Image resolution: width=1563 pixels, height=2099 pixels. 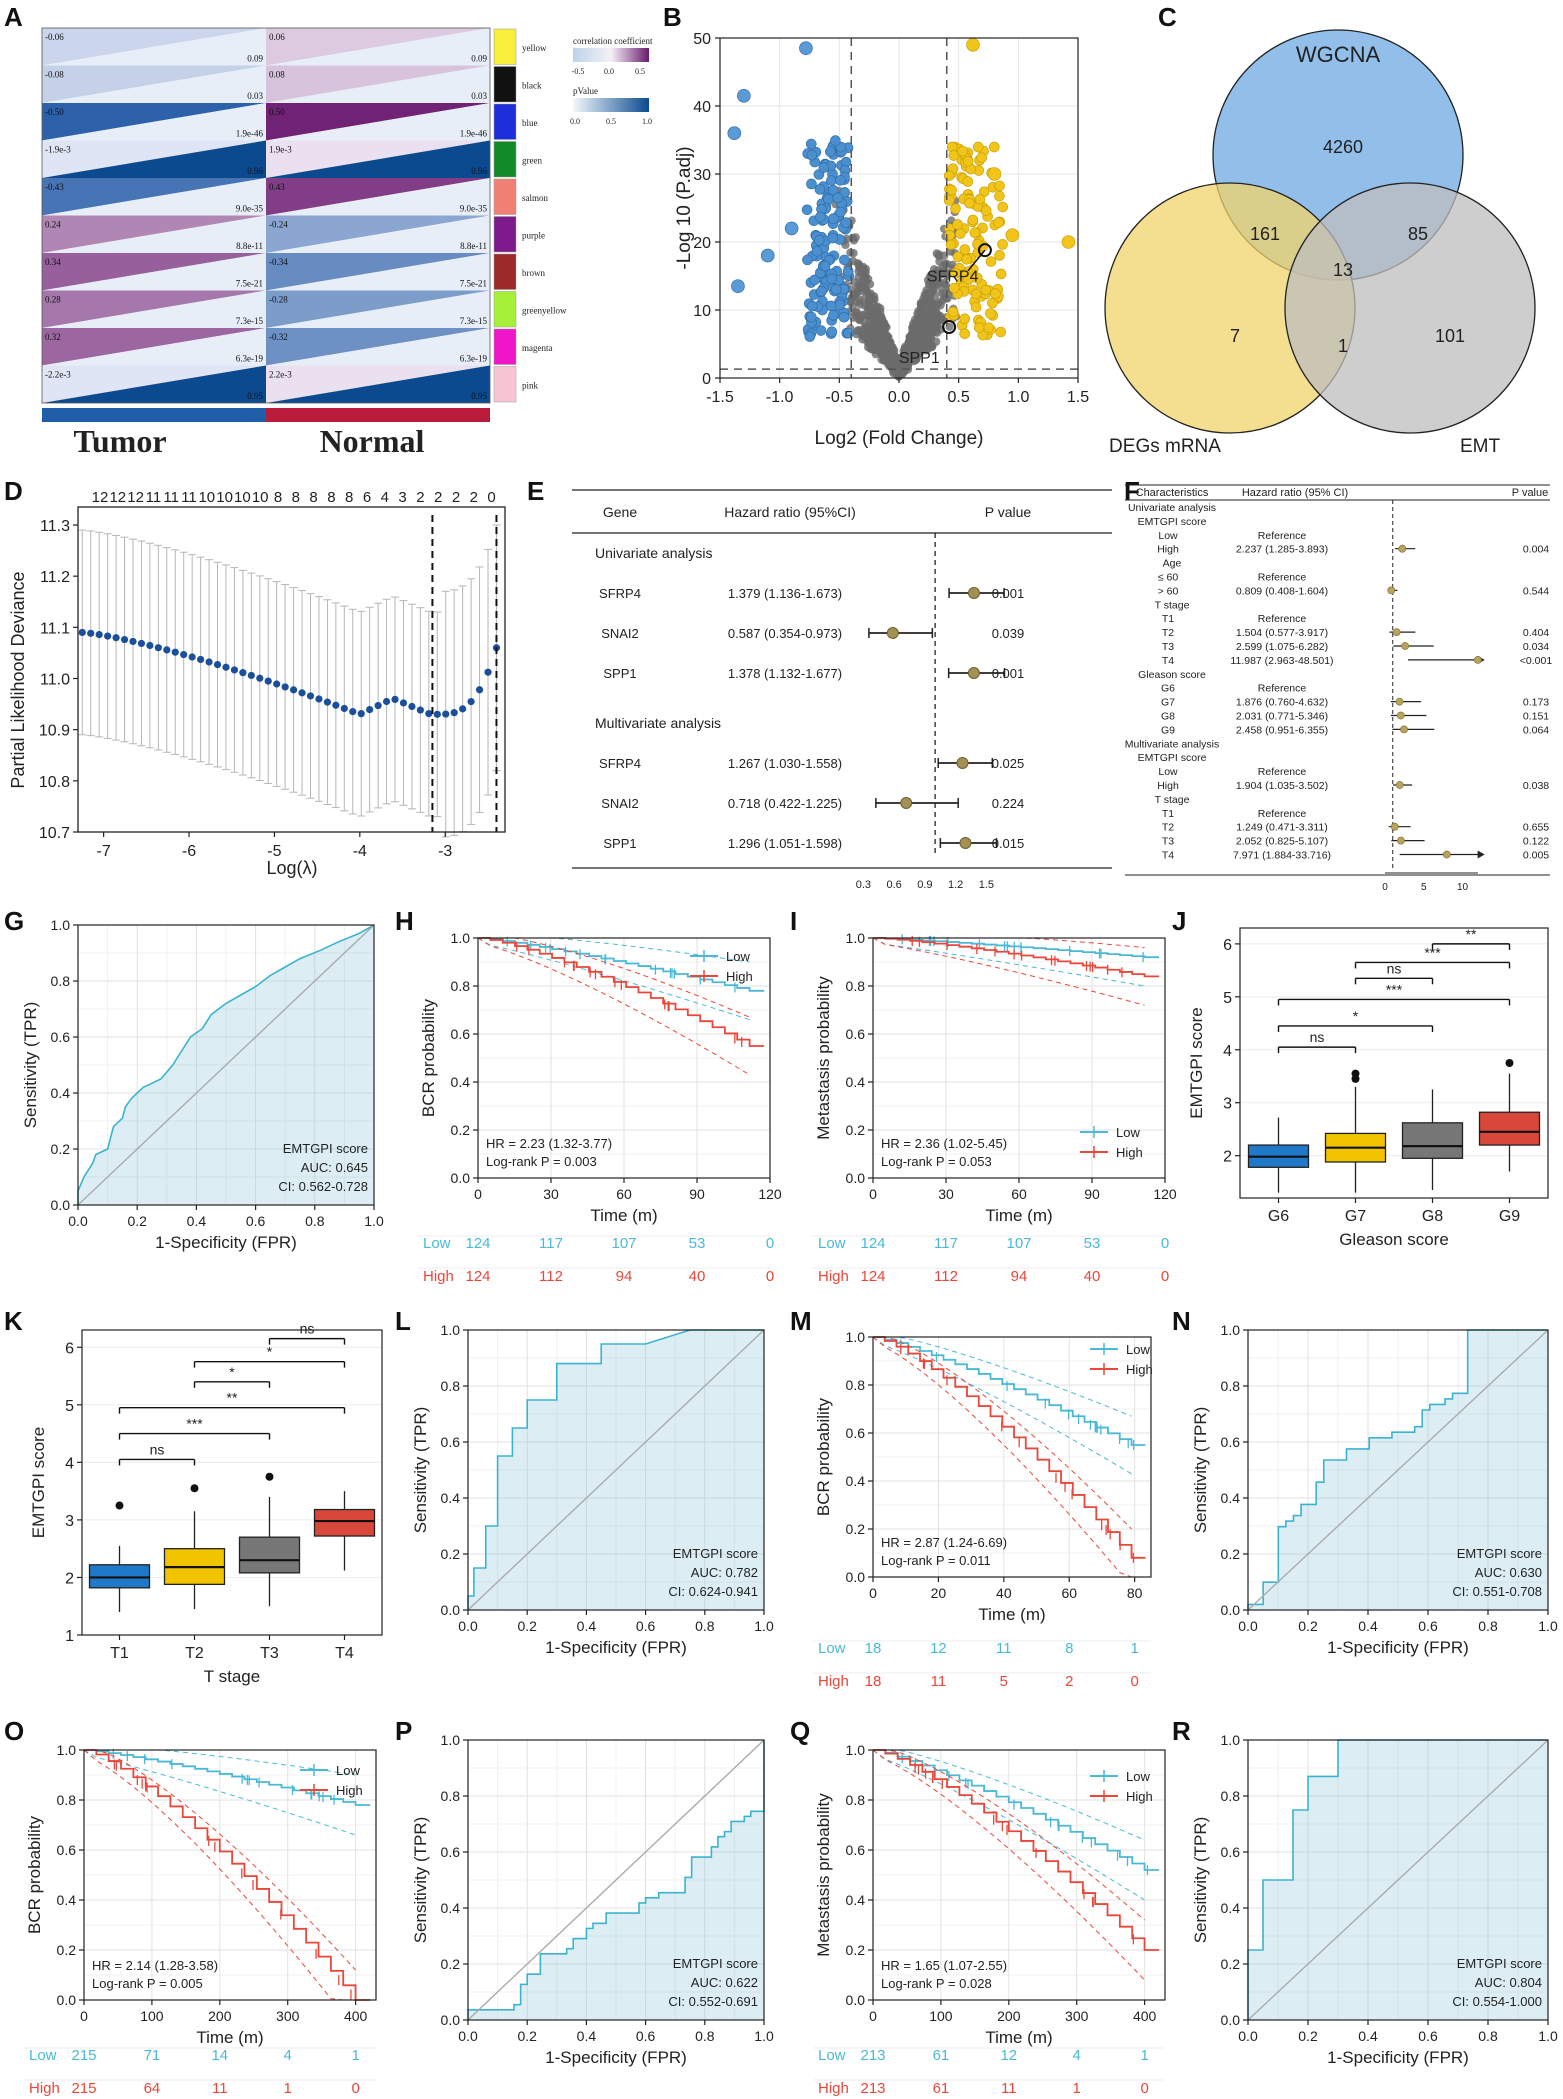 I want to click on y-tick-label: 40, so click(x=702, y=107).